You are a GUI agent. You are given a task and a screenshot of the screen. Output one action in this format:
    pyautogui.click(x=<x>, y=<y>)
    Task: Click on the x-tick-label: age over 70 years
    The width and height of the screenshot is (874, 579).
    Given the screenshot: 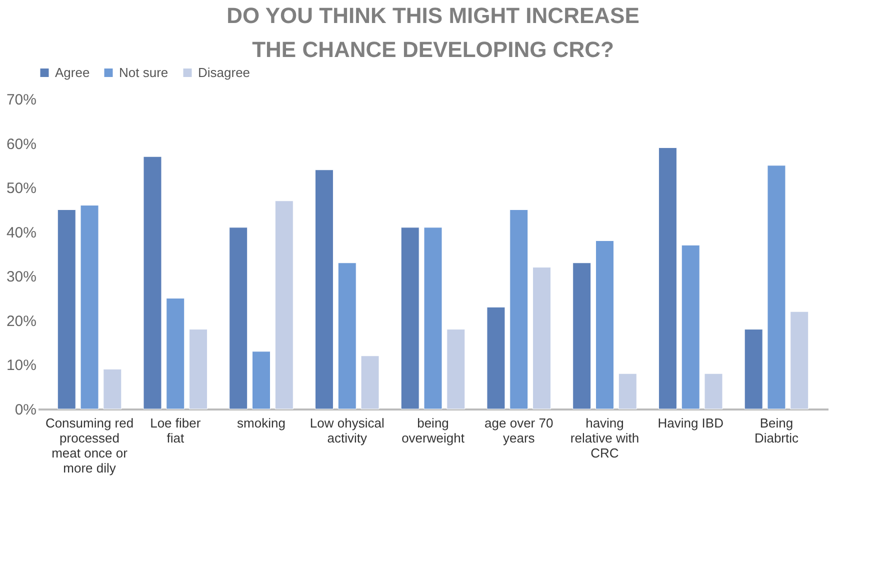 What is the action you would take?
    pyautogui.click(x=519, y=431)
    